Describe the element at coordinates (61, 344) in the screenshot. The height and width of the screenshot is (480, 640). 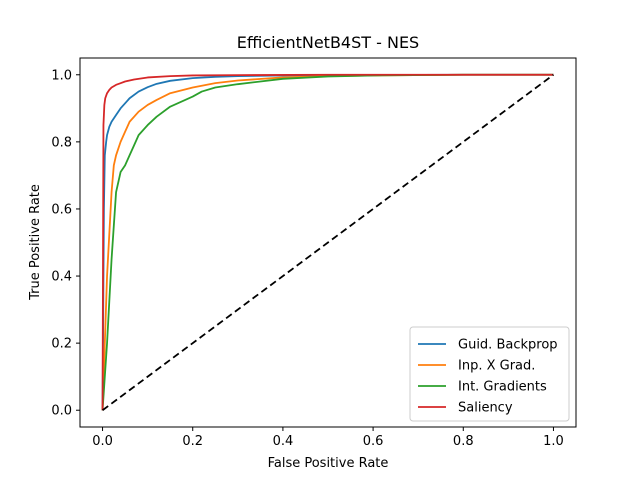
I see `y-tick-label: 0.2` at that location.